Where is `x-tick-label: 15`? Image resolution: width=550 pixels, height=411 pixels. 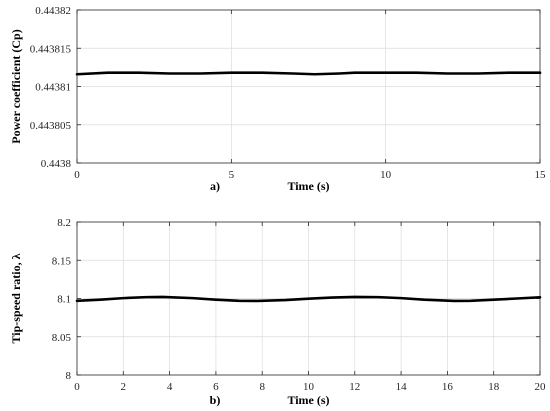
x-tick-label: 15 is located at coordinates (541, 175).